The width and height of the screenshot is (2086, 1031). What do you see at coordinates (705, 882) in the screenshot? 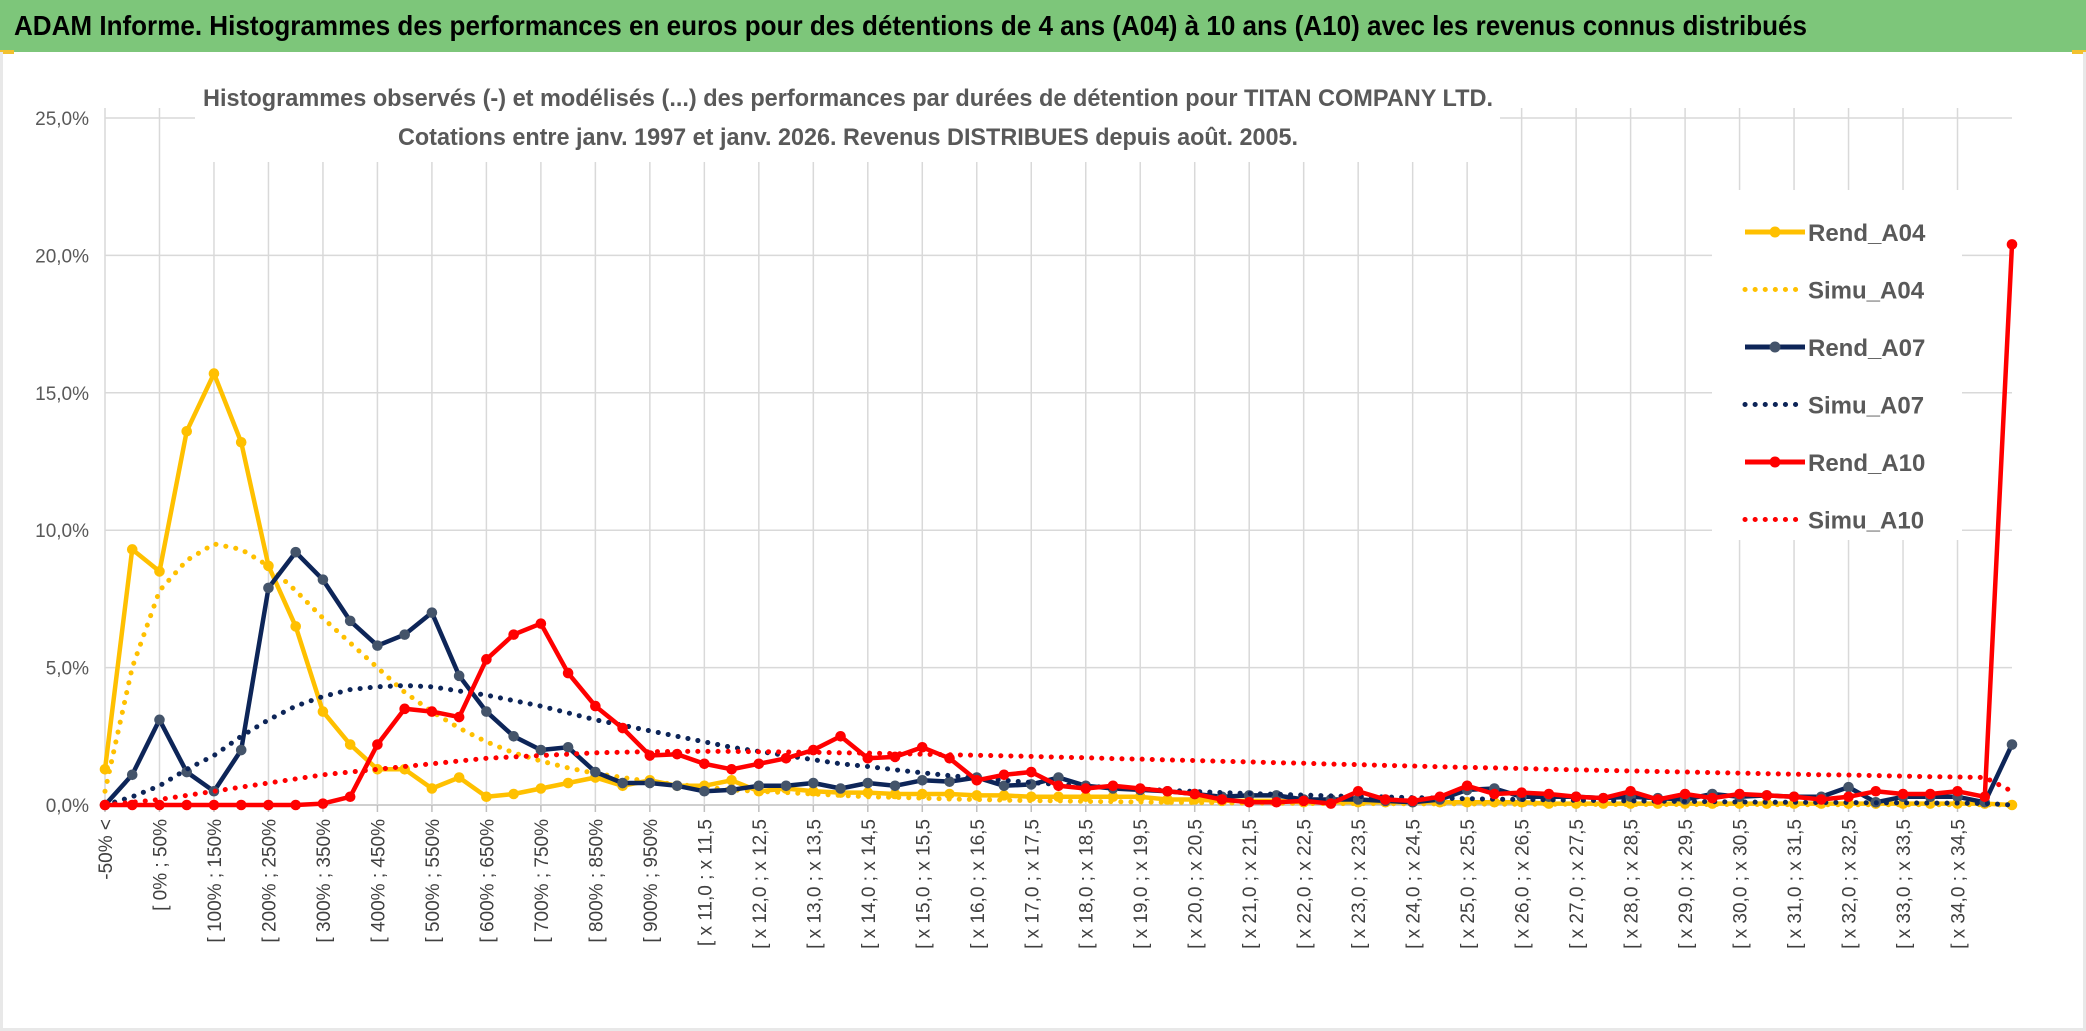
I see `x-tick-label: [ x 11,0 ; x 11,5` at bounding box center [705, 882].